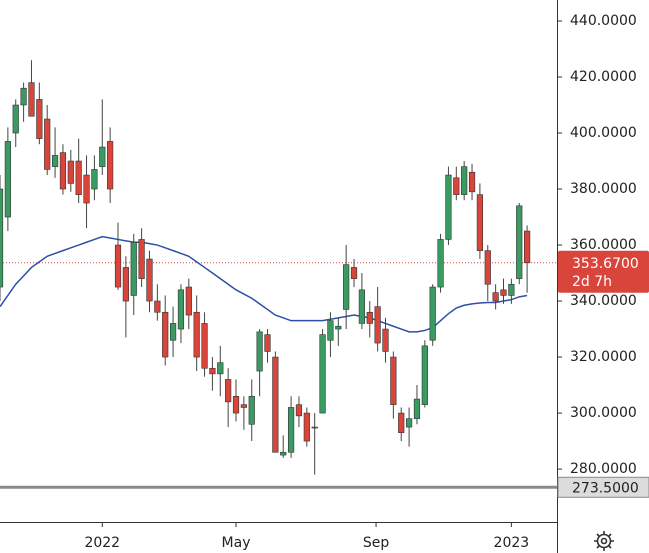 The width and height of the screenshot is (649, 553). What do you see at coordinates (605, 488) in the screenshot?
I see `level-label: 273.5000` at bounding box center [605, 488].